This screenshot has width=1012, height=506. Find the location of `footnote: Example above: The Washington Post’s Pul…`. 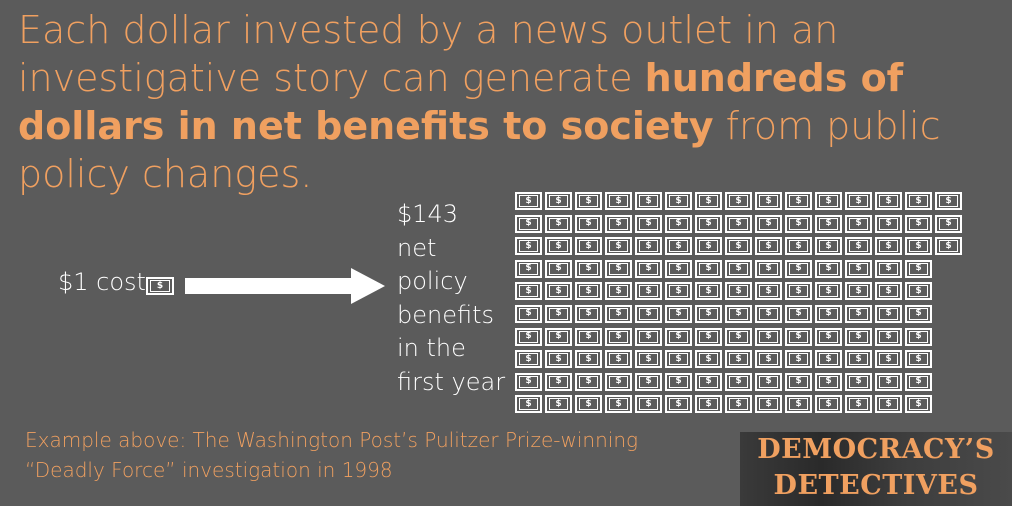

footnote: Example above: The Washington Post’s Pul… is located at coordinates (332, 455).